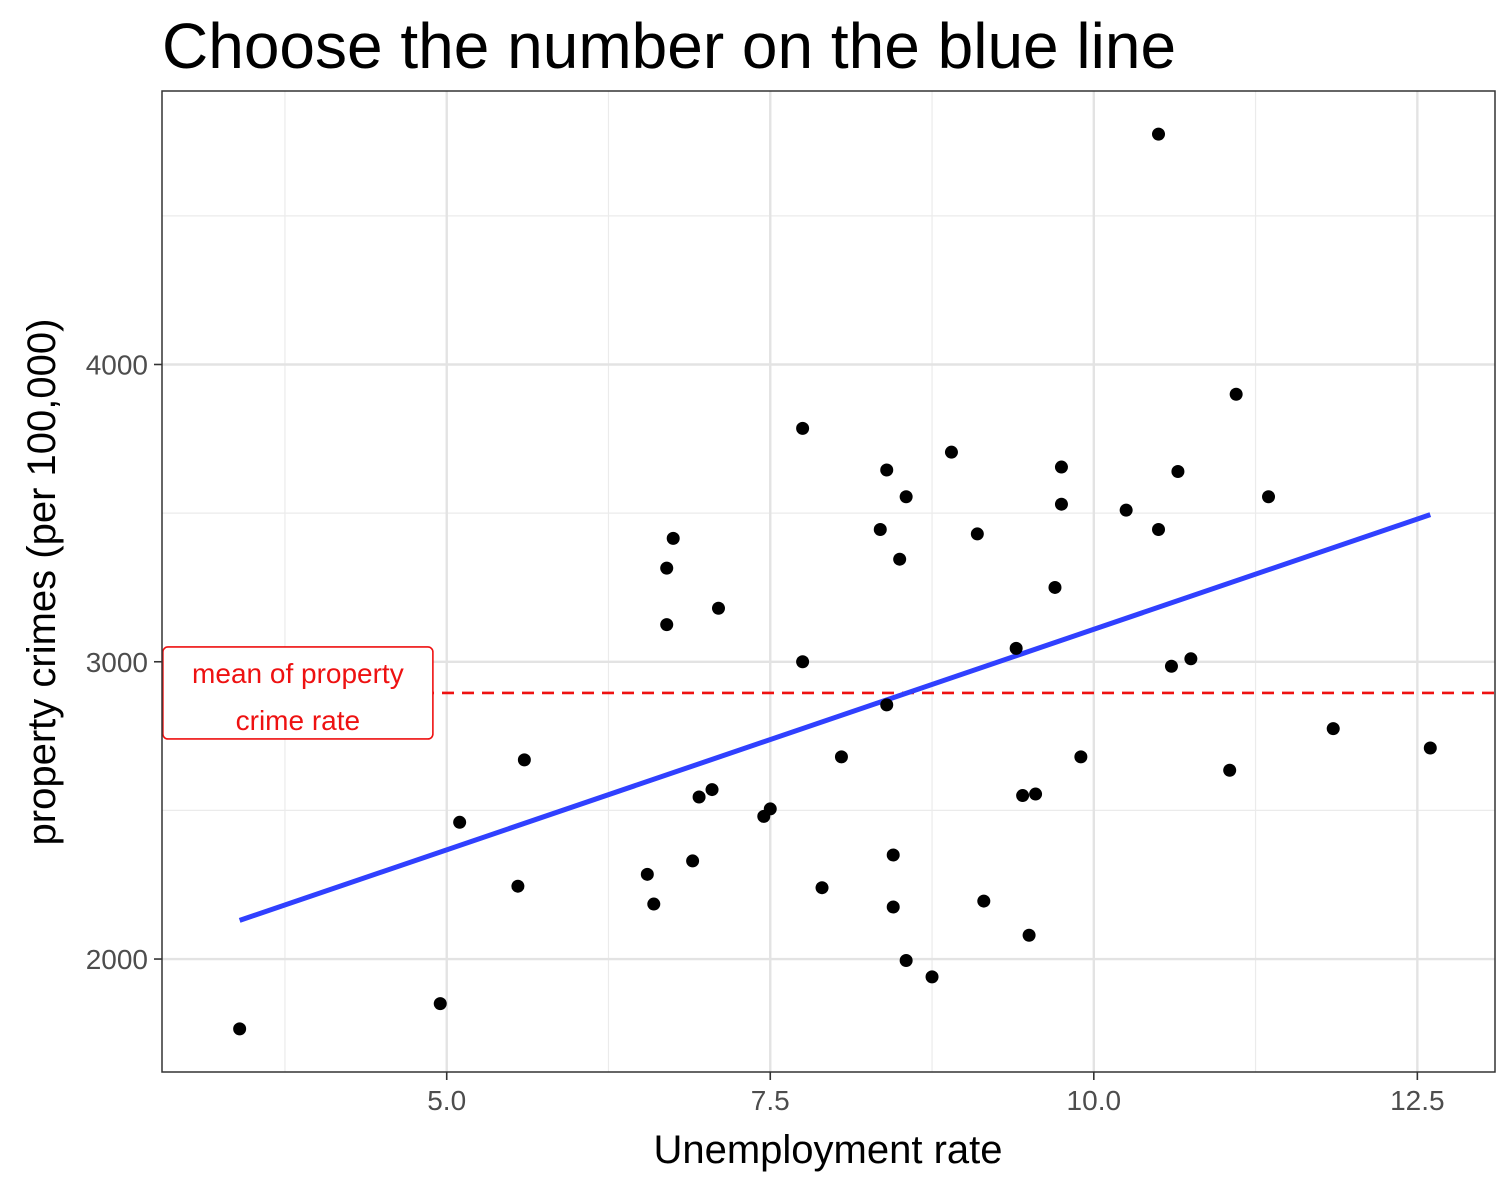  I want to click on annotation-text-line-0: mean of property, so click(298, 673).